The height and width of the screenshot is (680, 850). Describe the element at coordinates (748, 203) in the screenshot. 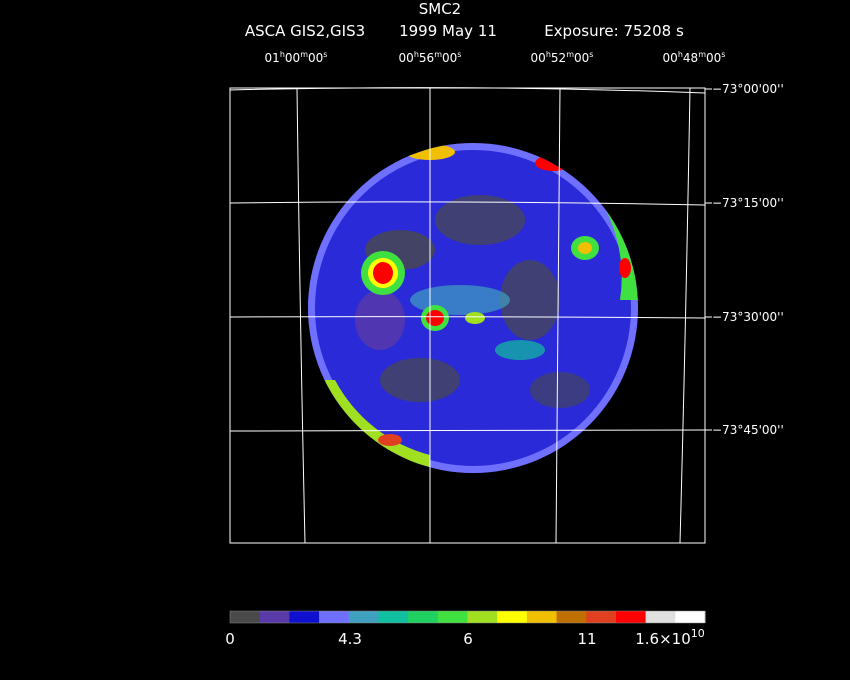

I see `dec-label: −73°15'00''` at that location.